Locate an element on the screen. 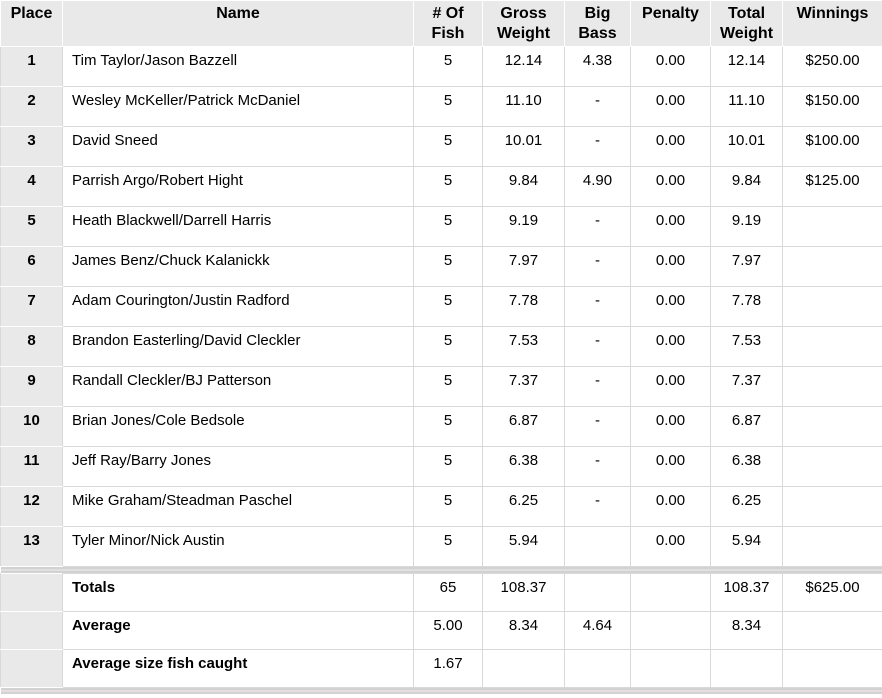  cell-name: Mike Graham/Steadman Paschel is located at coordinates (238, 507).